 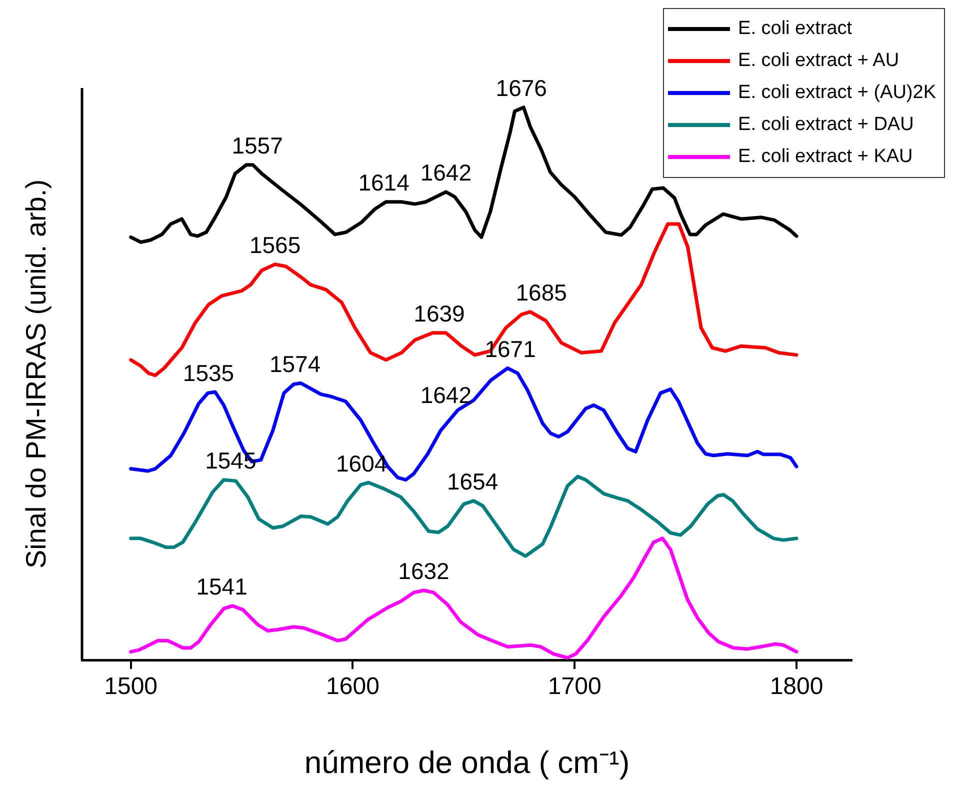 I want to click on legend-label: E. coli extract, so click(x=795, y=29).